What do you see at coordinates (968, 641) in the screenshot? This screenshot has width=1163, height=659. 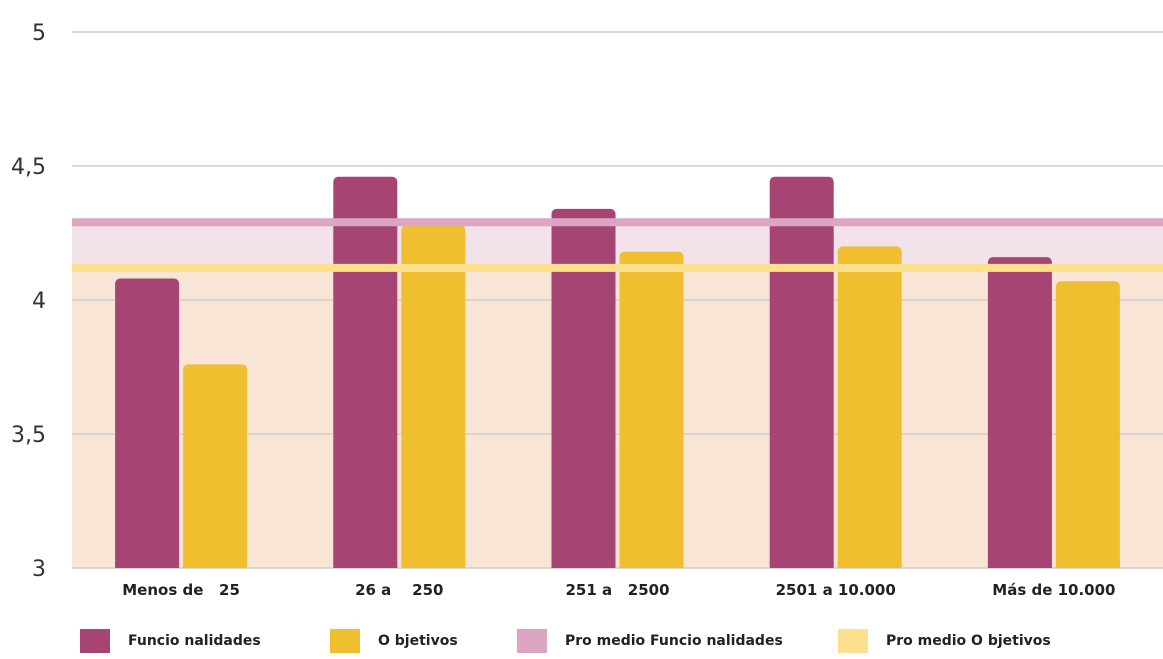 I see `legend-label: Pro medio O bjetivos` at bounding box center [968, 641].